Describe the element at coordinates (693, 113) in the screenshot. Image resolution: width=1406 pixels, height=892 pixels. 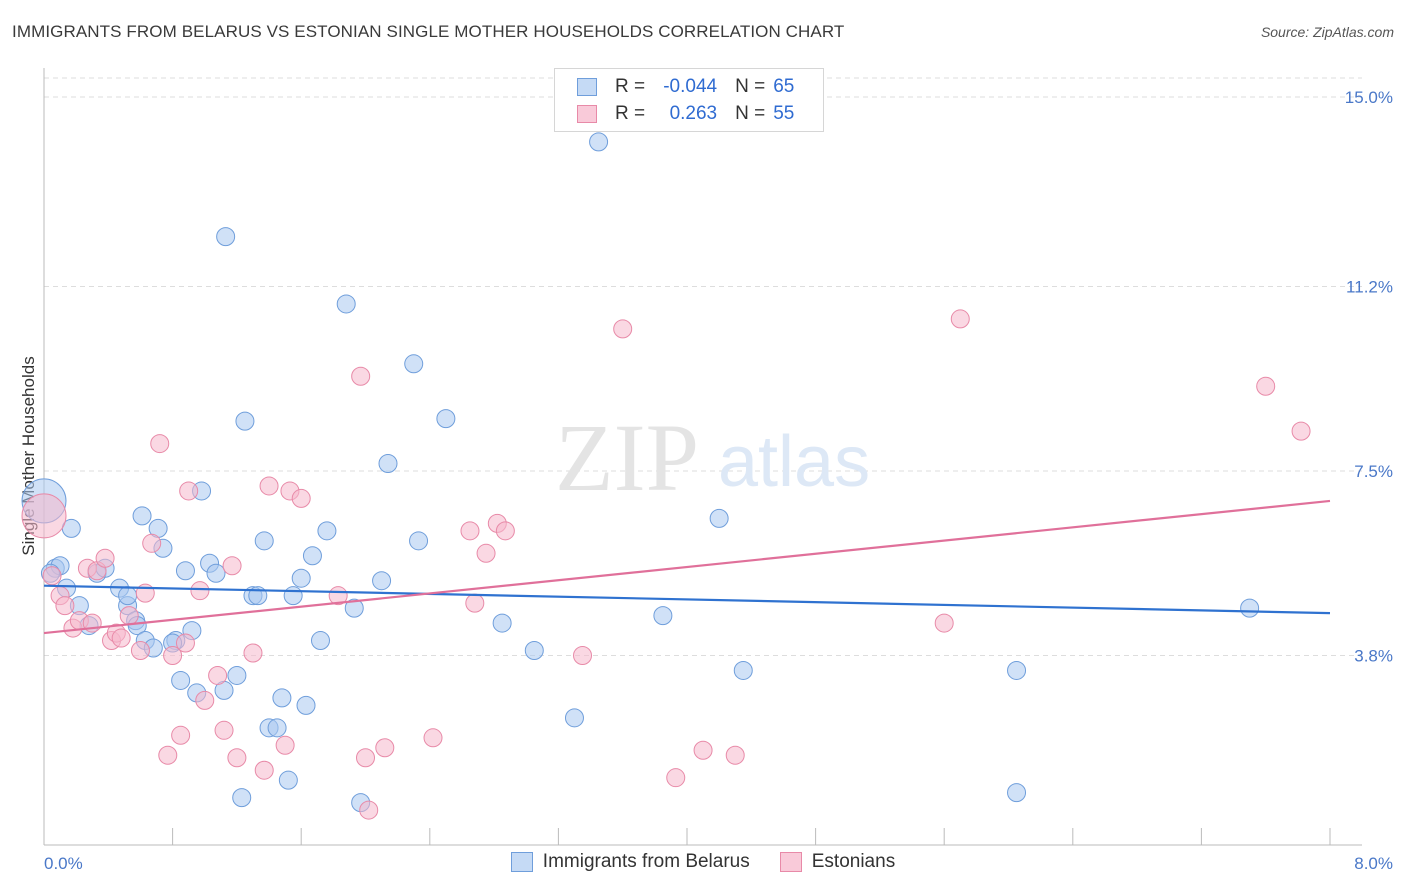
I see `legend-r-value: 0.263` at that location.